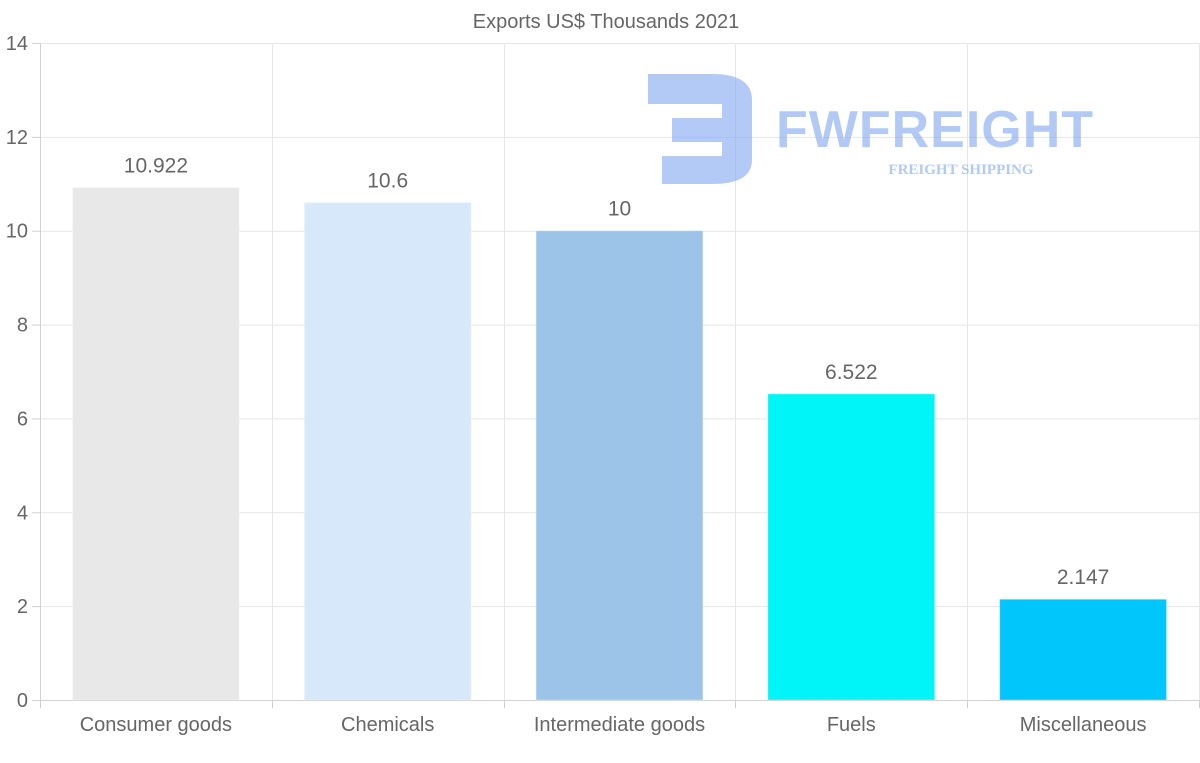 This screenshot has height=763, width=1200. Describe the element at coordinates (156, 725) in the screenshot. I see `x-tick-label: Consumer goods` at that location.